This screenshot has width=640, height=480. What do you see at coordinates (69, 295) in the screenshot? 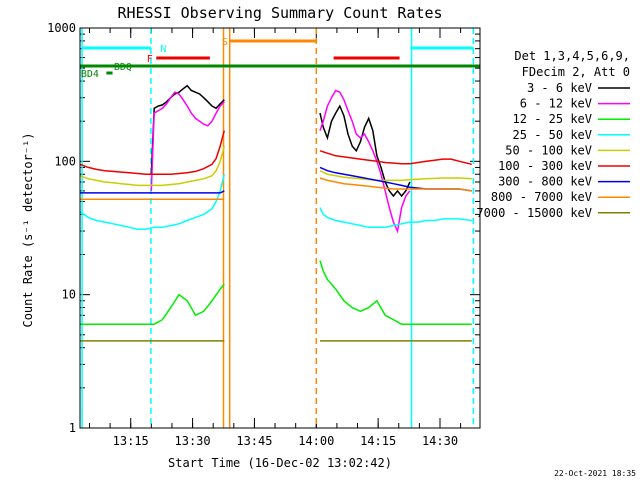
I see `y-tick-label: 10` at bounding box center [69, 295].